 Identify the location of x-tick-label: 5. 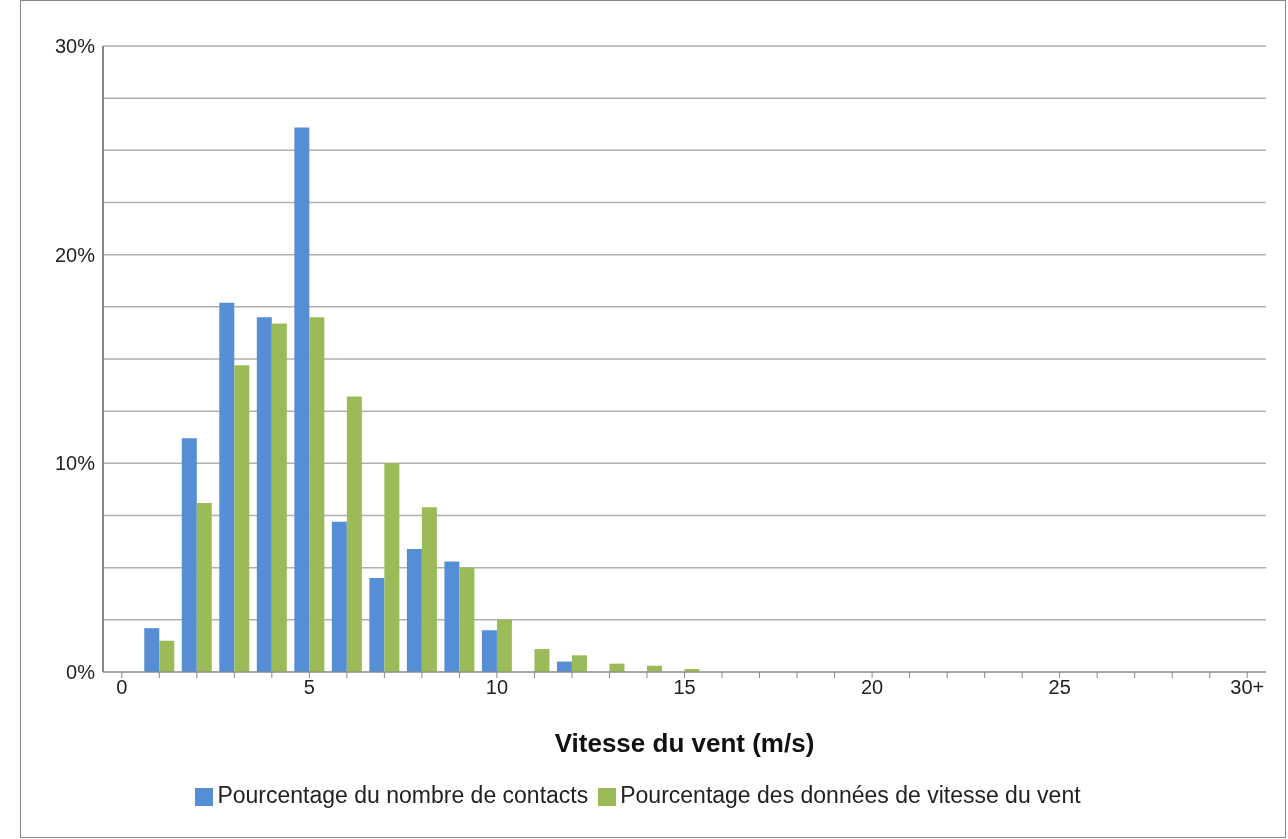
(309, 687).